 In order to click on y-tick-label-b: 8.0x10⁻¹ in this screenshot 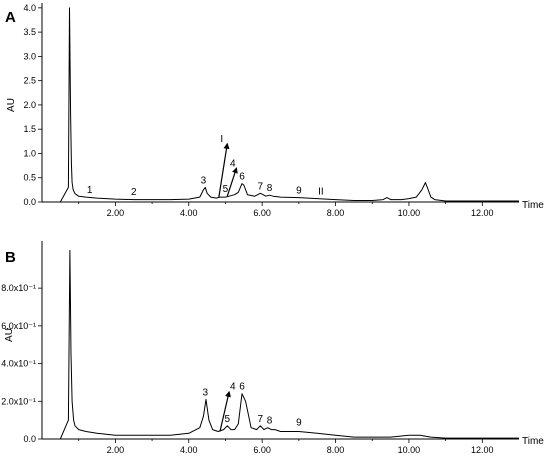, I will do `click(18, 288)`.